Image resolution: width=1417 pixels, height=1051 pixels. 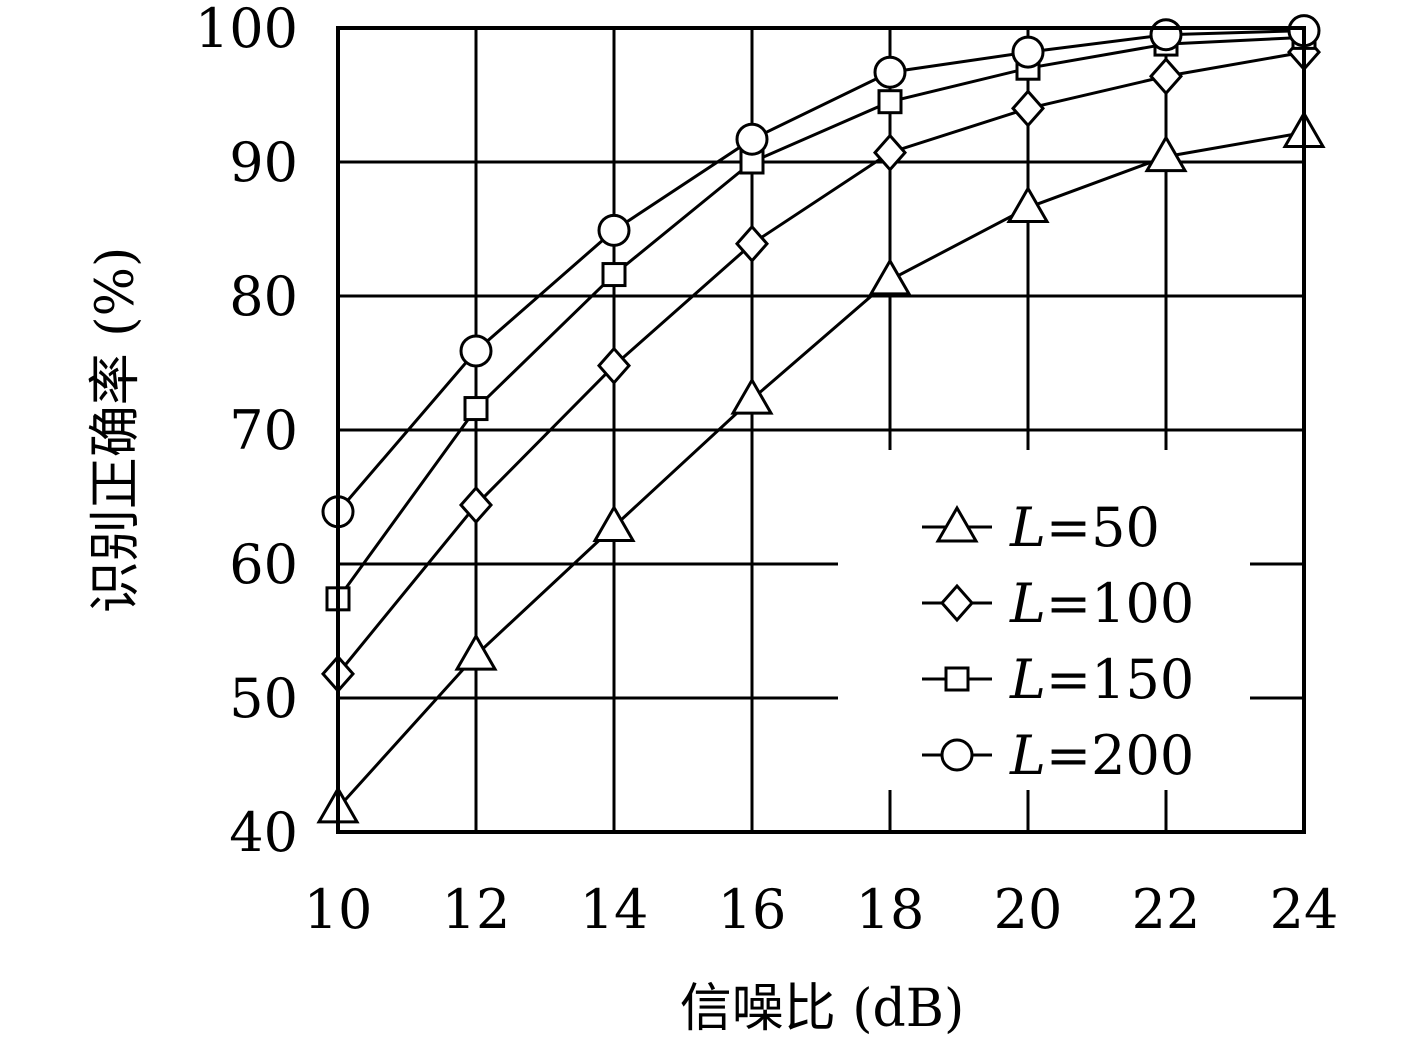 What do you see at coordinates (1166, 909) in the screenshot?
I see `x-tick-label: 22` at bounding box center [1166, 909].